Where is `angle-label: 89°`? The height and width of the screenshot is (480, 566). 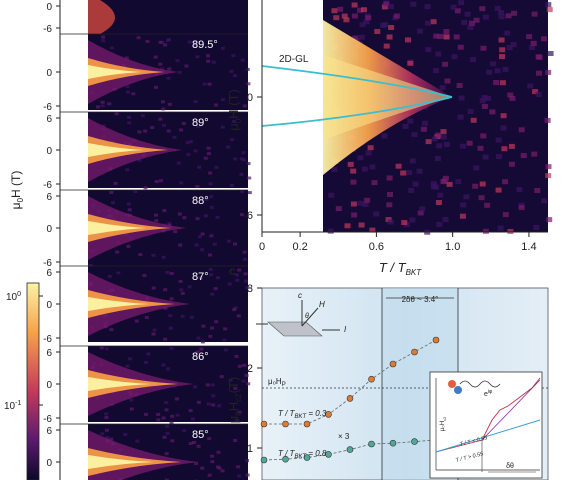 angle-label: 89° is located at coordinates (200, 123).